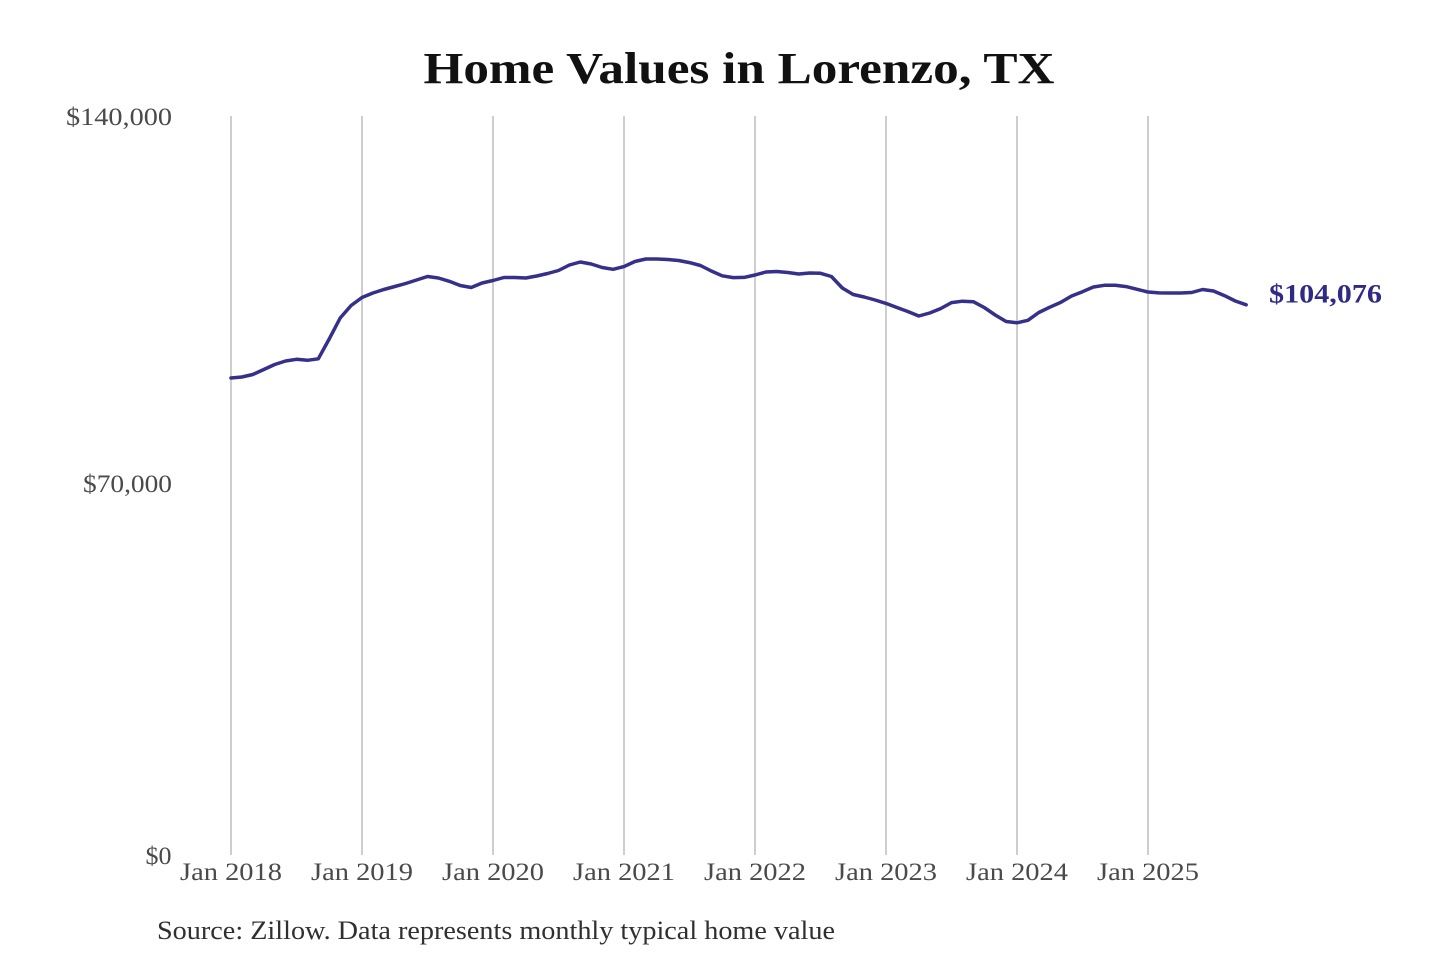  I want to click on svg-text: Jan 2020, so click(493, 872).